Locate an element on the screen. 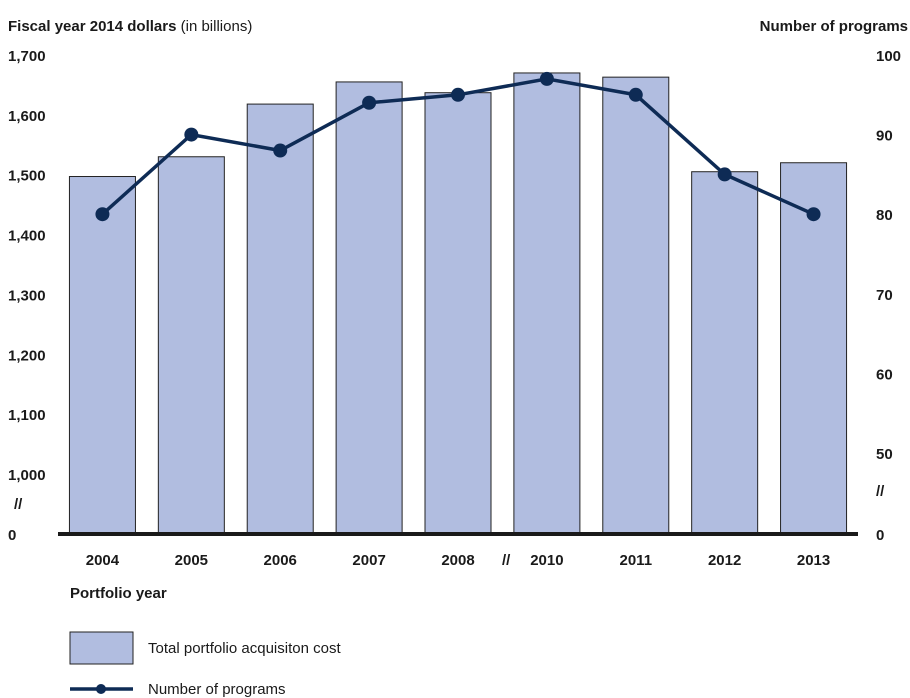 This screenshot has width=910, height=698. y2-tick-label: 0 is located at coordinates (880, 535).